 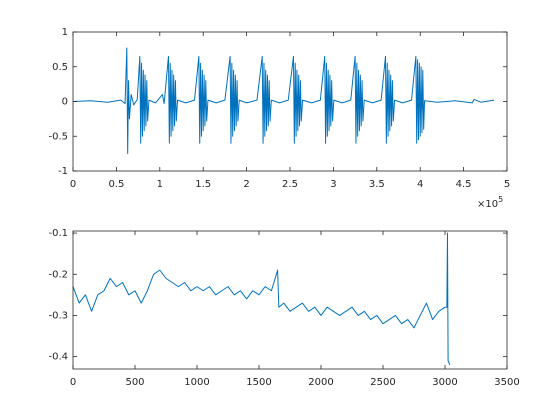 I want to click on x-tick-label: 5, so click(x=507, y=184).